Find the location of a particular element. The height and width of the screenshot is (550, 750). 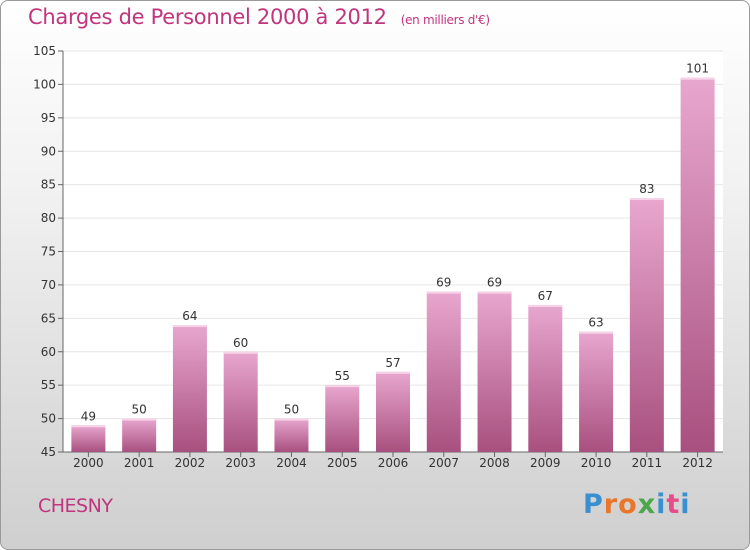

bar-value-label: 60 is located at coordinates (240, 343).